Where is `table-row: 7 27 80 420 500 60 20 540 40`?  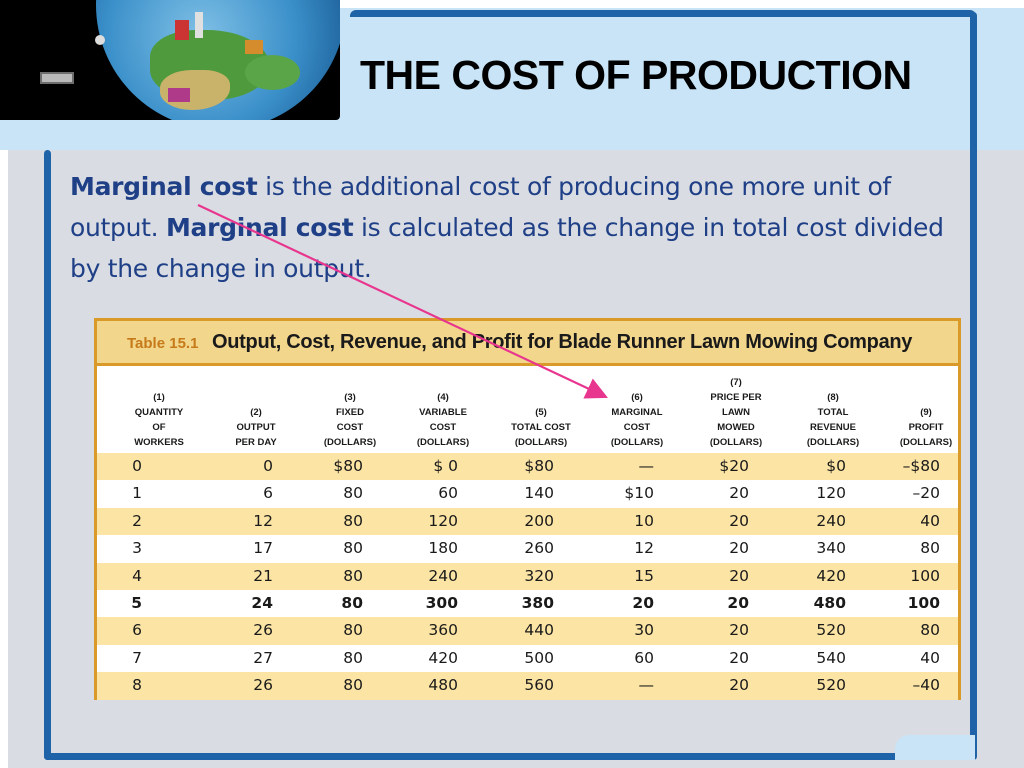 table-row: 7 27 80 420 500 60 20 540 40 is located at coordinates (527, 658).